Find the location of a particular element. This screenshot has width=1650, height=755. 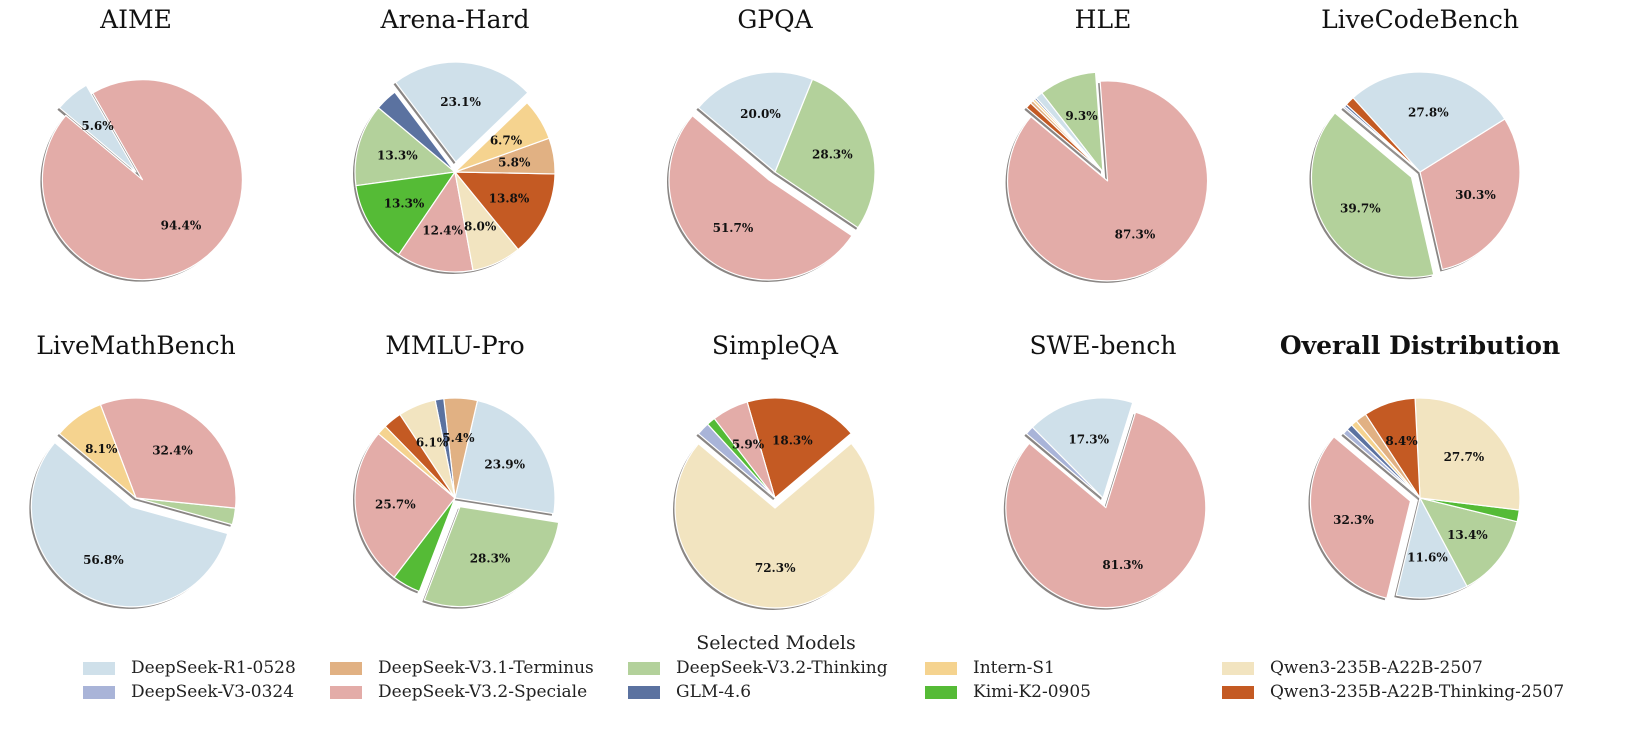

pie-livecodebench: LiveCodeBench 39.7% 30.3% 27.8% is located at coordinates (1415, 142).